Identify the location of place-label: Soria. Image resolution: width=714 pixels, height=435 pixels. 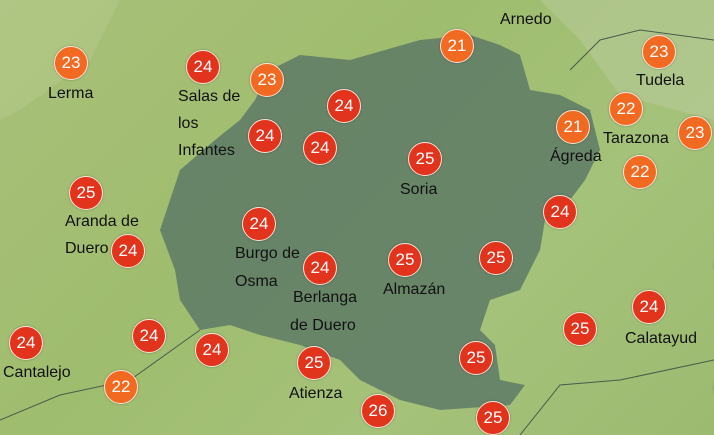
(419, 189).